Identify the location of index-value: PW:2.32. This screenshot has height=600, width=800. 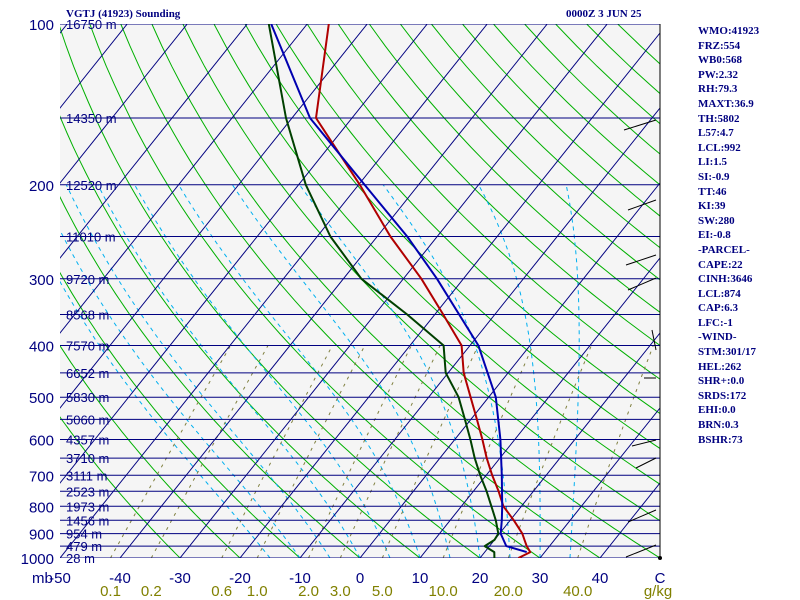
(718, 74).